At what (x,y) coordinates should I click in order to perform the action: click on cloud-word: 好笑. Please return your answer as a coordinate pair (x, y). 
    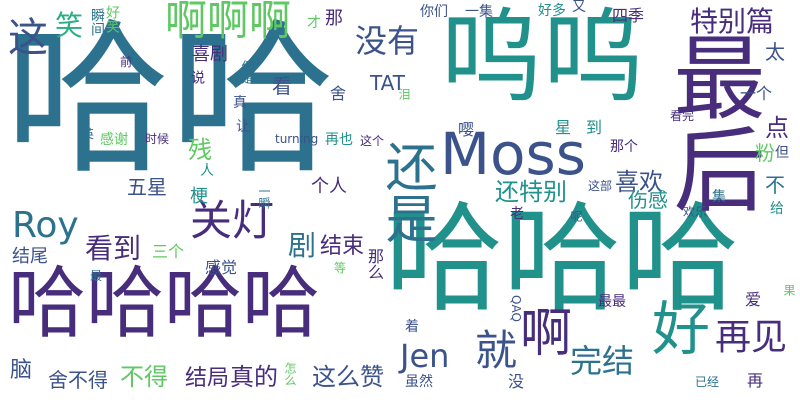
    Looking at the image, I should click on (112, 19).